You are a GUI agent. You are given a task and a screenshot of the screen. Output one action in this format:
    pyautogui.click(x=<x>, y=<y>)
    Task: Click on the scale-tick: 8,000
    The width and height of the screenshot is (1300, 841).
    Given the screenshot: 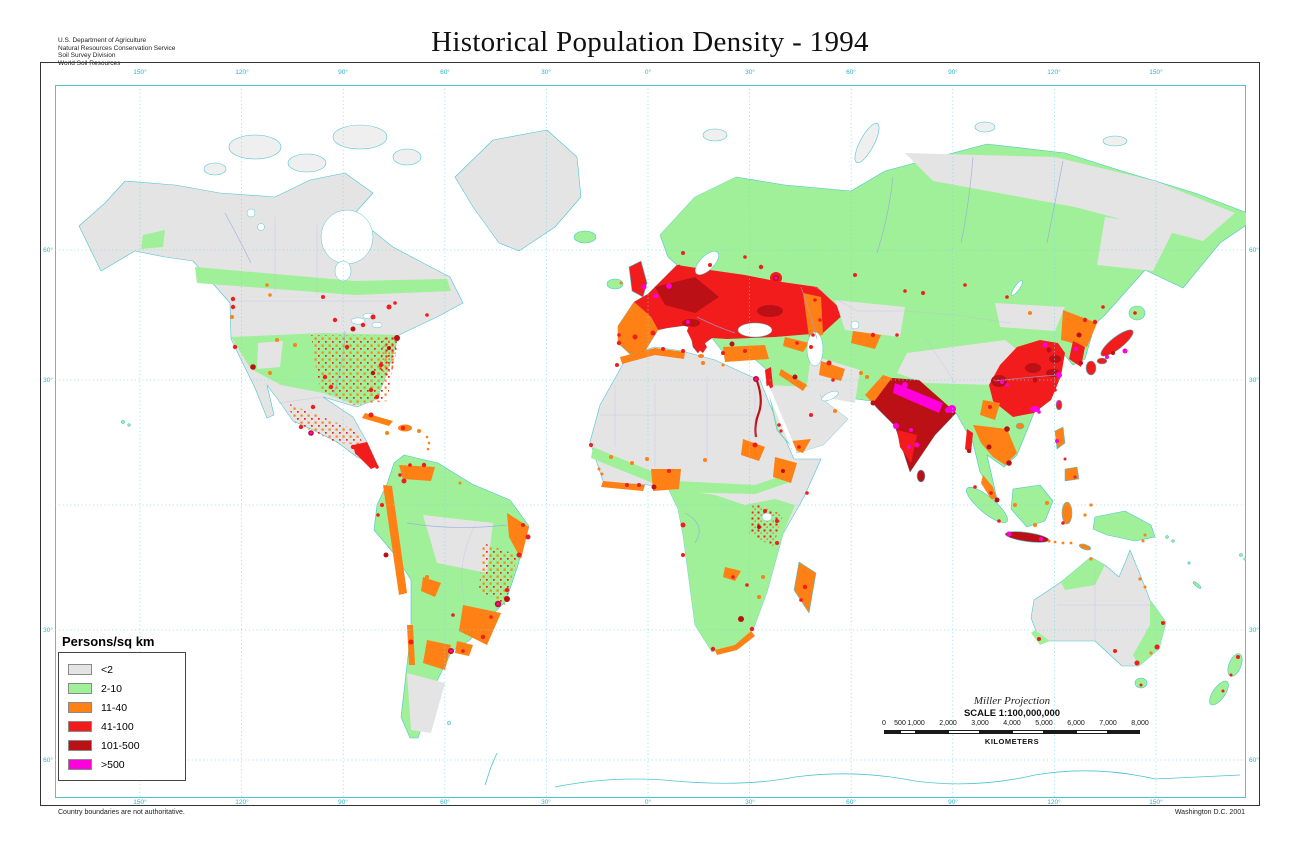 What is the action you would take?
    pyautogui.click(x=1140, y=723)
    